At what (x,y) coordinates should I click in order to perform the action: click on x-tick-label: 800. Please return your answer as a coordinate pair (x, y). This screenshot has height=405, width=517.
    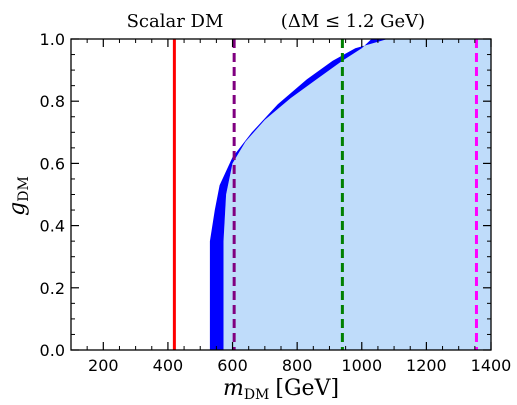
    Looking at the image, I should click on (297, 365).